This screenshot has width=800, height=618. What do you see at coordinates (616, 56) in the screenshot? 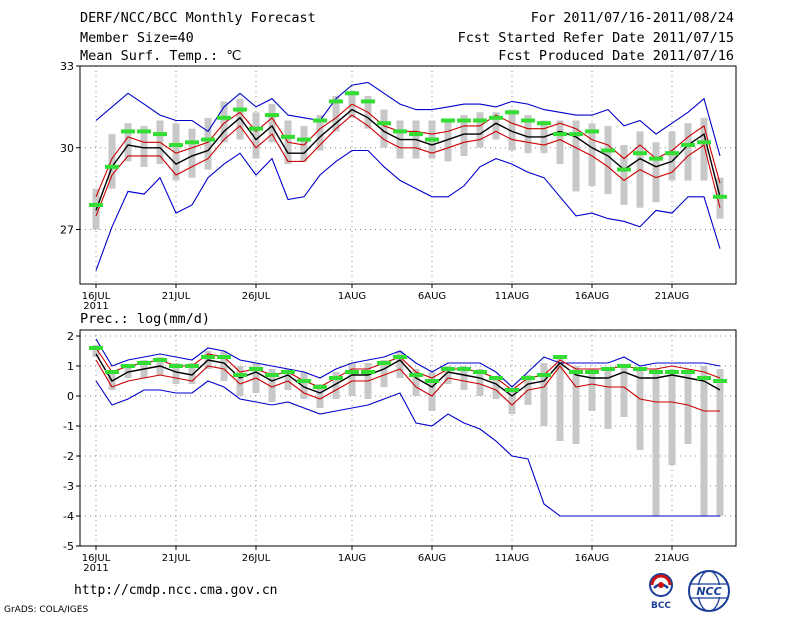
I see `forecast-produced-date: Fcst Produced Date 2011/07/16` at bounding box center [616, 56].